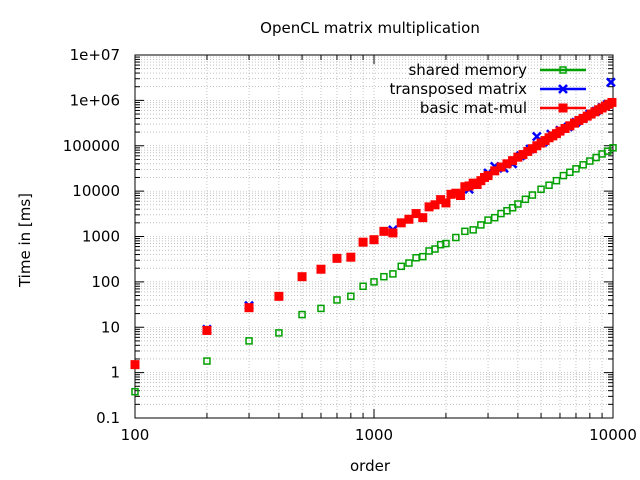 The image size is (640, 480). What do you see at coordinates (135, 435) in the screenshot?
I see `x-tick-label: 100` at bounding box center [135, 435].